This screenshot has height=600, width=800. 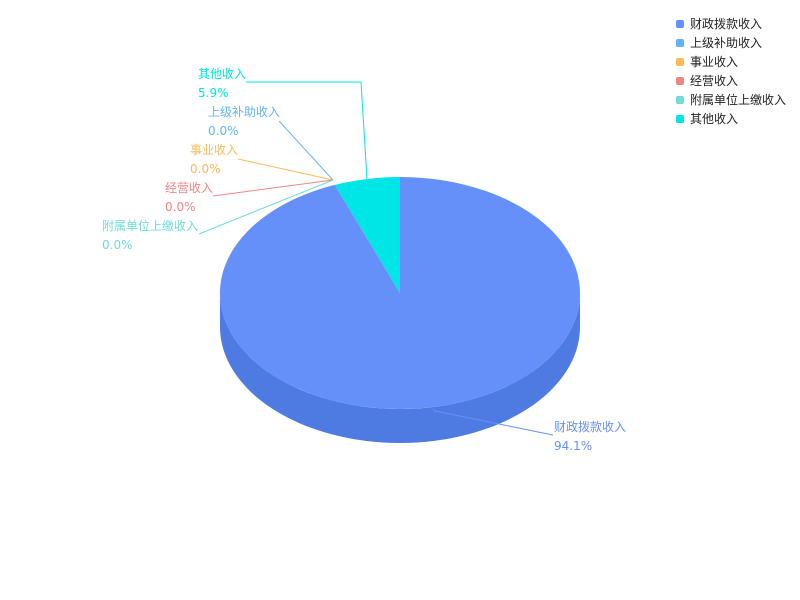 I want to click on legend-item: 事业收入, so click(x=731, y=61).